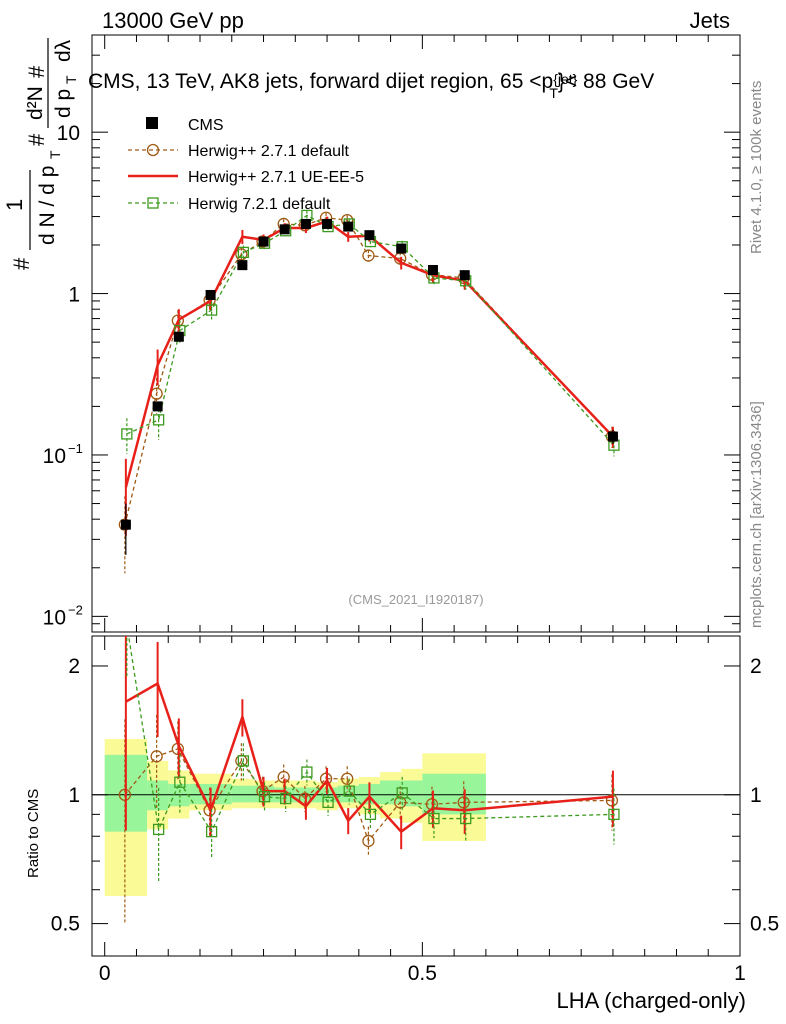 The height and width of the screenshot is (1024, 786). I want to click on title-subscript-t: T, so click(553, 93).